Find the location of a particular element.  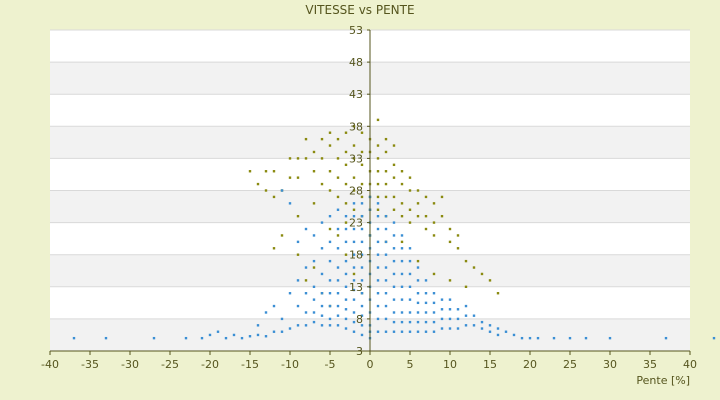

y-tick-label: 53 is located at coordinates (356, 30).